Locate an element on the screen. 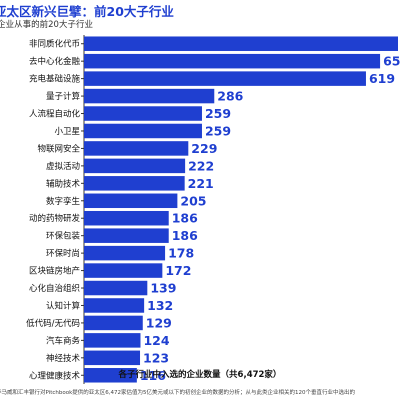 Image resolution: width=400 pixels, height=400 pixels. category-label: 汽车商务 is located at coordinates (63, 340).